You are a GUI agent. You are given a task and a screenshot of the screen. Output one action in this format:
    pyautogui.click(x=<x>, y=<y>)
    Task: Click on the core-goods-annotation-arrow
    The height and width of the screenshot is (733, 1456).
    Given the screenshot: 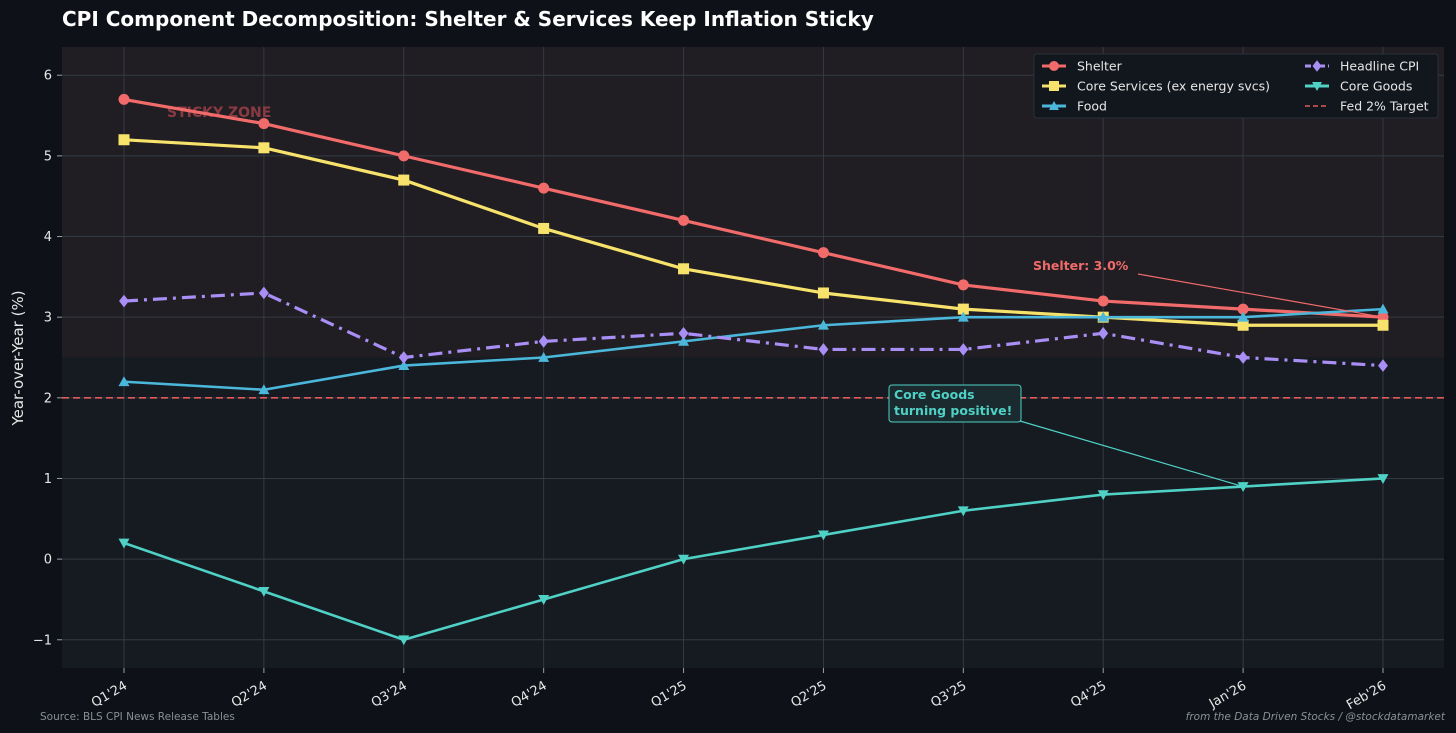 What is the action you would take?
    pyautogui.click(x=1131, y=454)
    